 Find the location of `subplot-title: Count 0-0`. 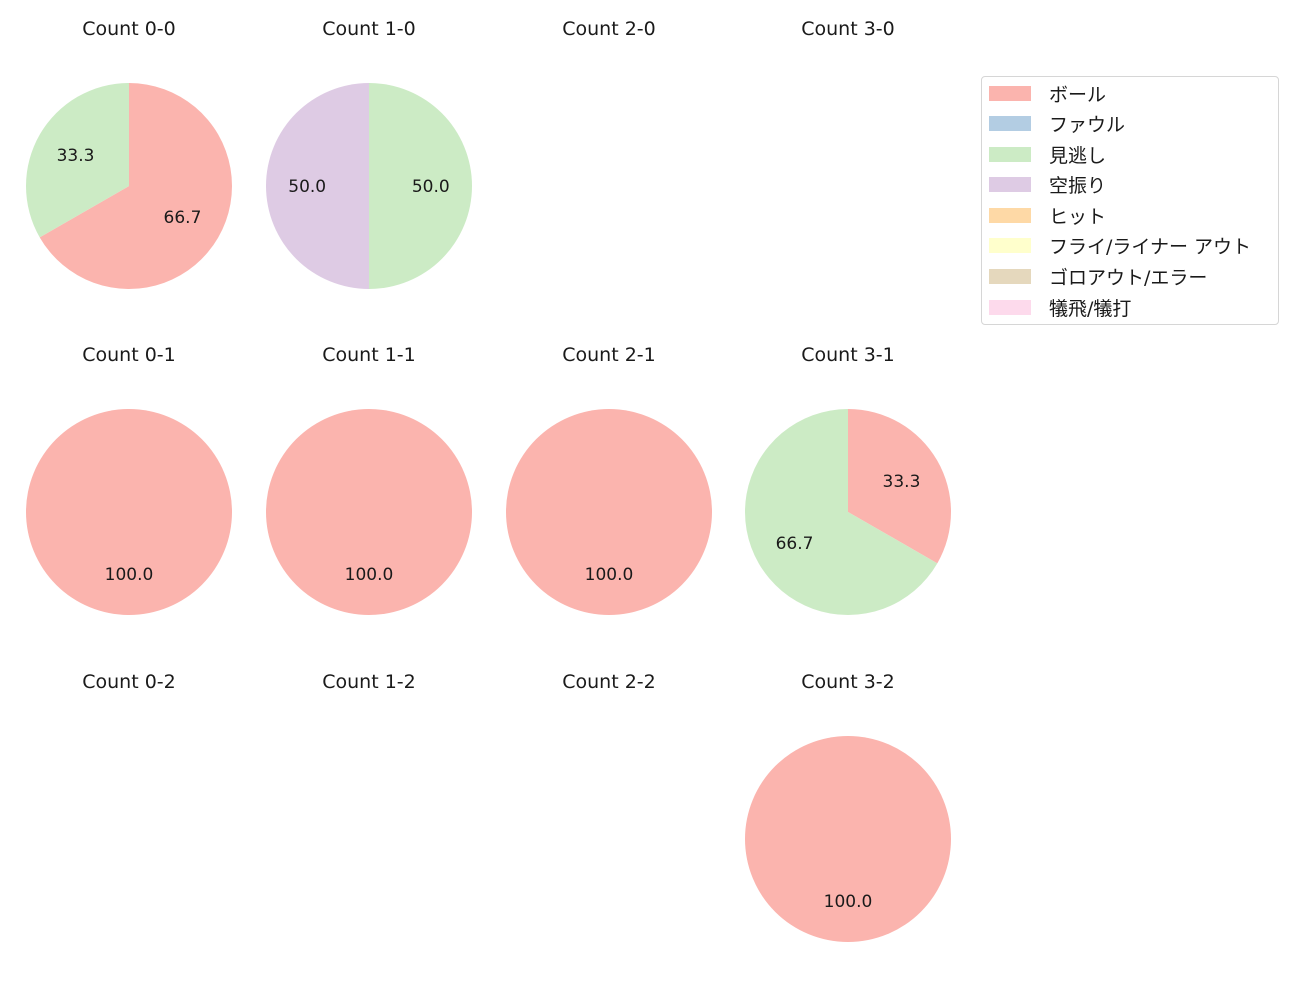

subplot-title: Count 0-0 is located at coordinates (129, 29).